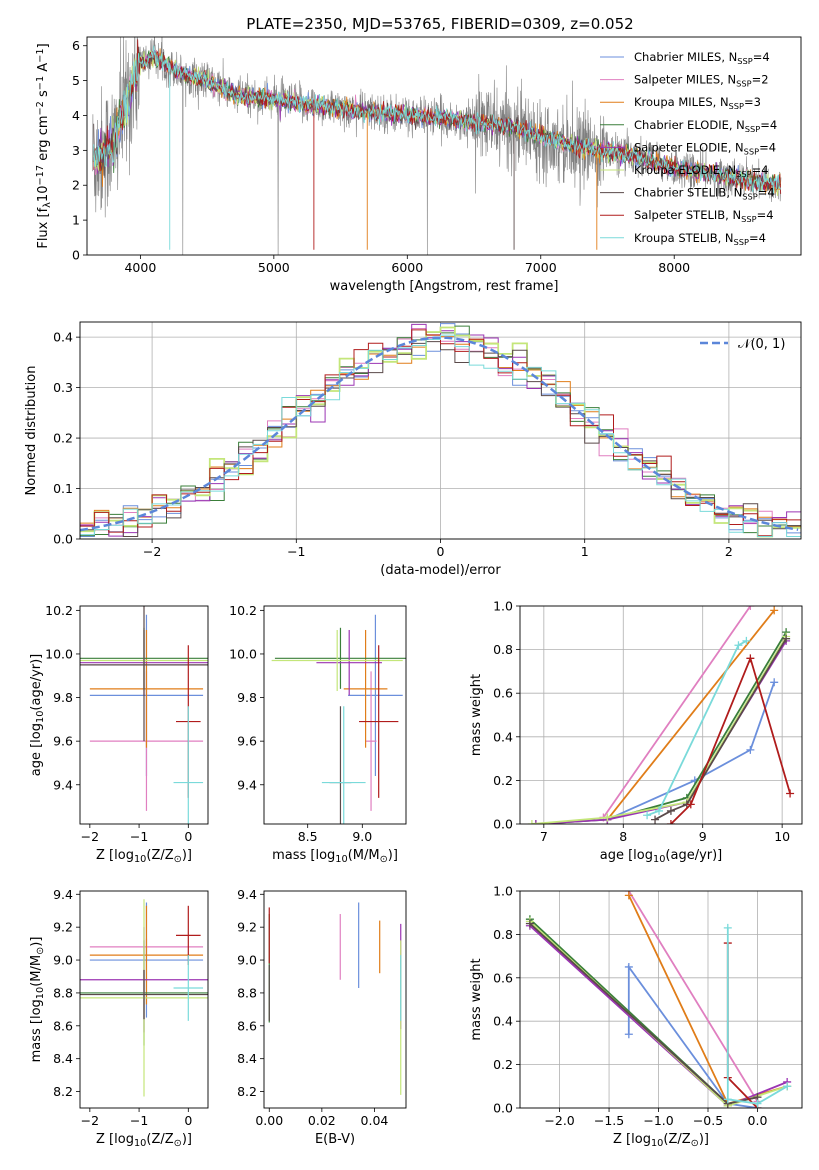 This screenshot has height=1170, width=819. What do you see at coordinates (782, 836) in the screenshot?
I see `x-tick-label: 10` at bounding box center [782, 836].